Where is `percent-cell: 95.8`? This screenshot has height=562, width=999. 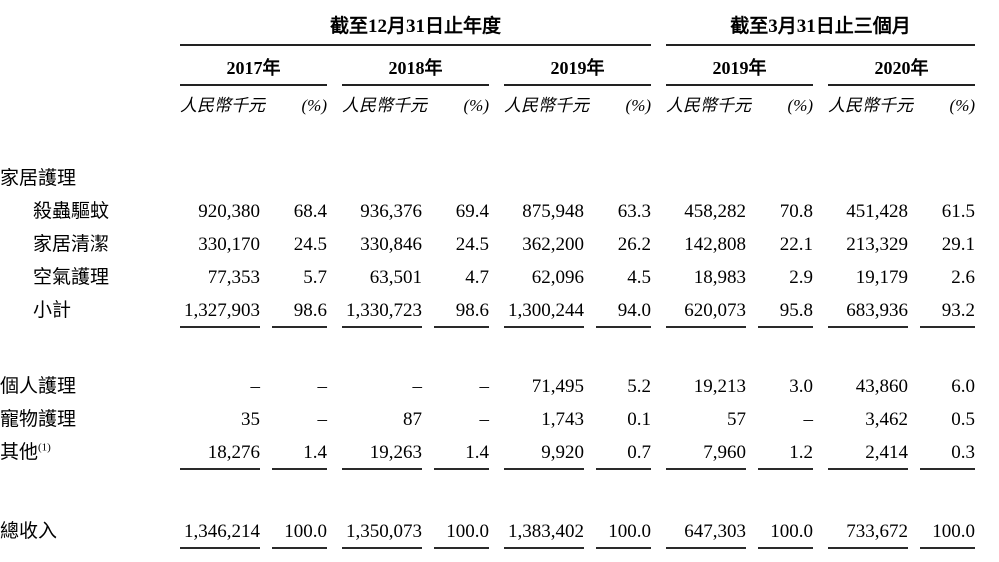 percent-cell: 95.8 is located at coordinates (780, 309).